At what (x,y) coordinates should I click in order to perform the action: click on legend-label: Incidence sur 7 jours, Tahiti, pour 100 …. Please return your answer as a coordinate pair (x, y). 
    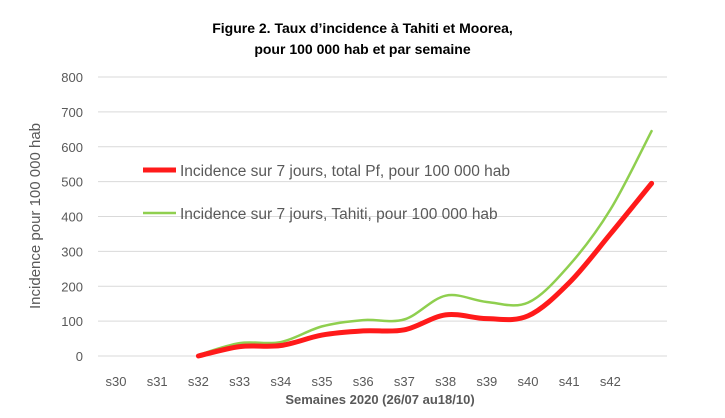
    Looking at the image, I should click on (339, 214).